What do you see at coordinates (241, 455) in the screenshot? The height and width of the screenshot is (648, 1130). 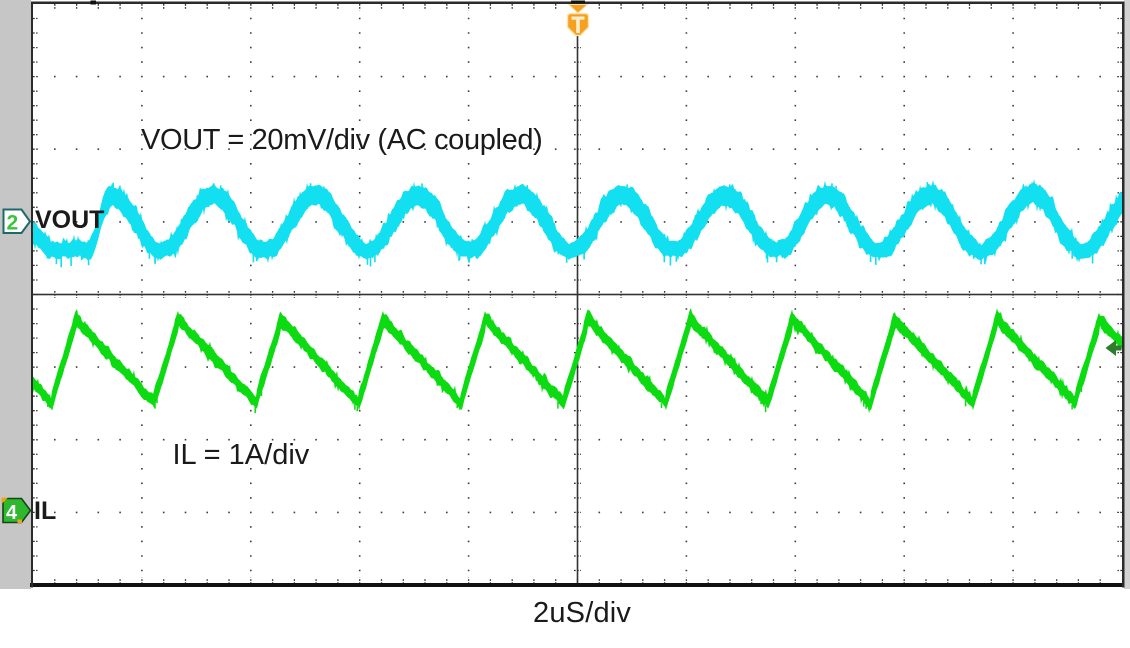 I see `svg-text: IL = 1A/div` at bounding box center [241, 455].